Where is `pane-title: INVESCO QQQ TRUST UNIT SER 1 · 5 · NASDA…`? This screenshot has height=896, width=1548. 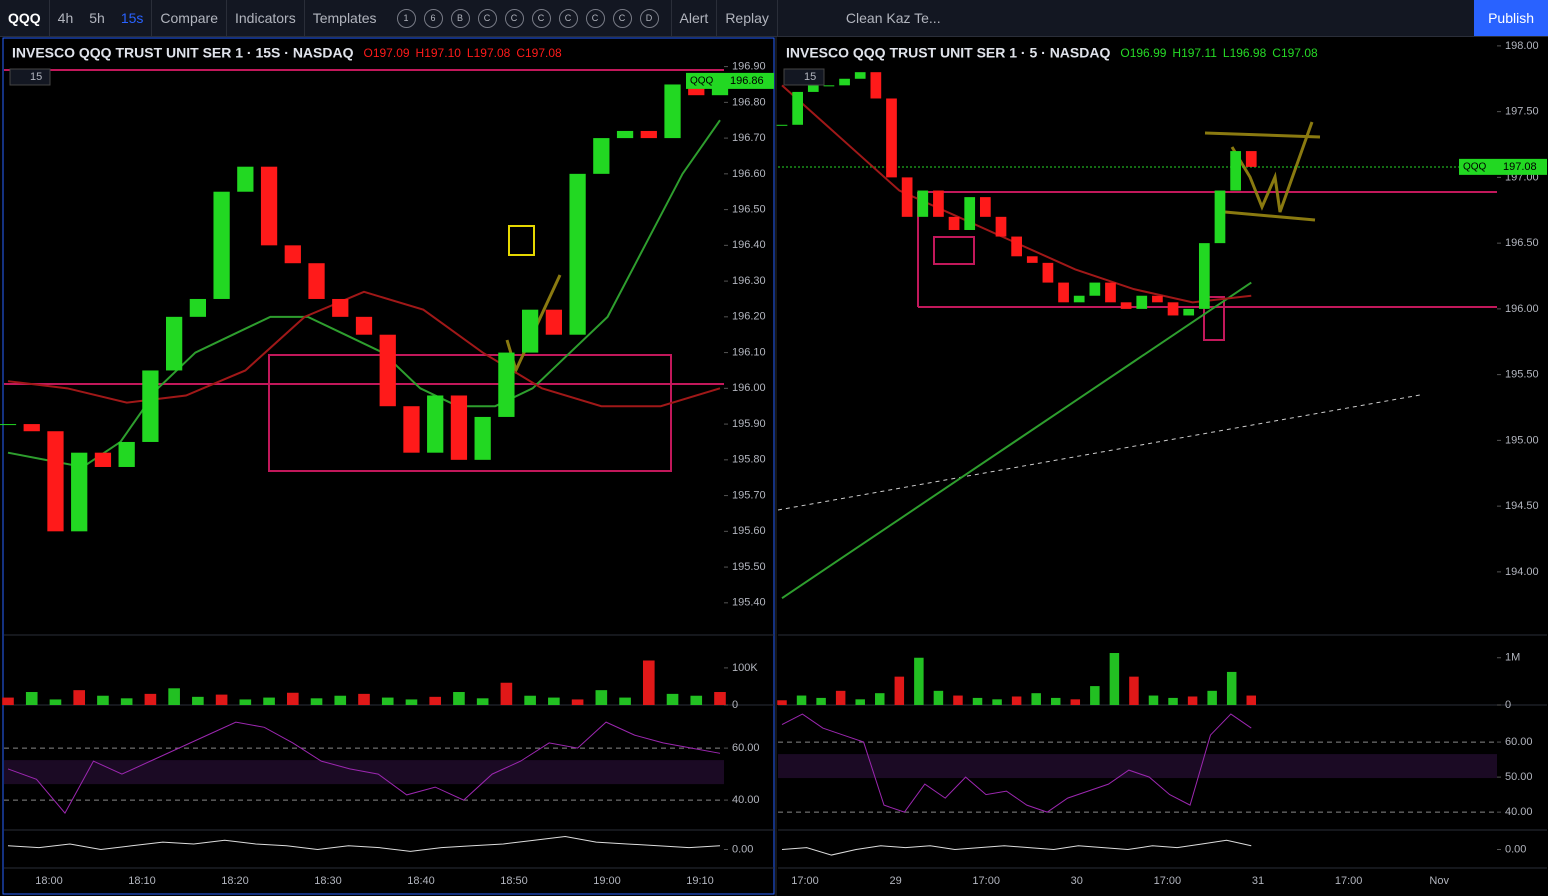 pane-title: INVESCO QQQ TRUST UNIT SER 1 · 5 · NASDA… is located at coordinates (948, 53).